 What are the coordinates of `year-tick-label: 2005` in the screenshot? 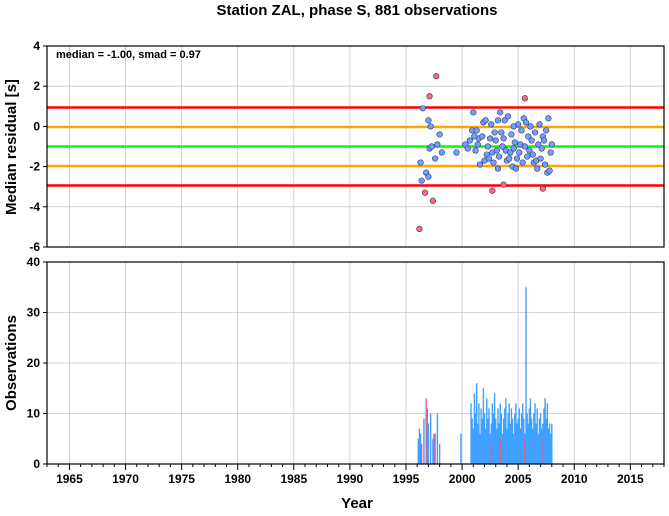 It's located at (518, 479).